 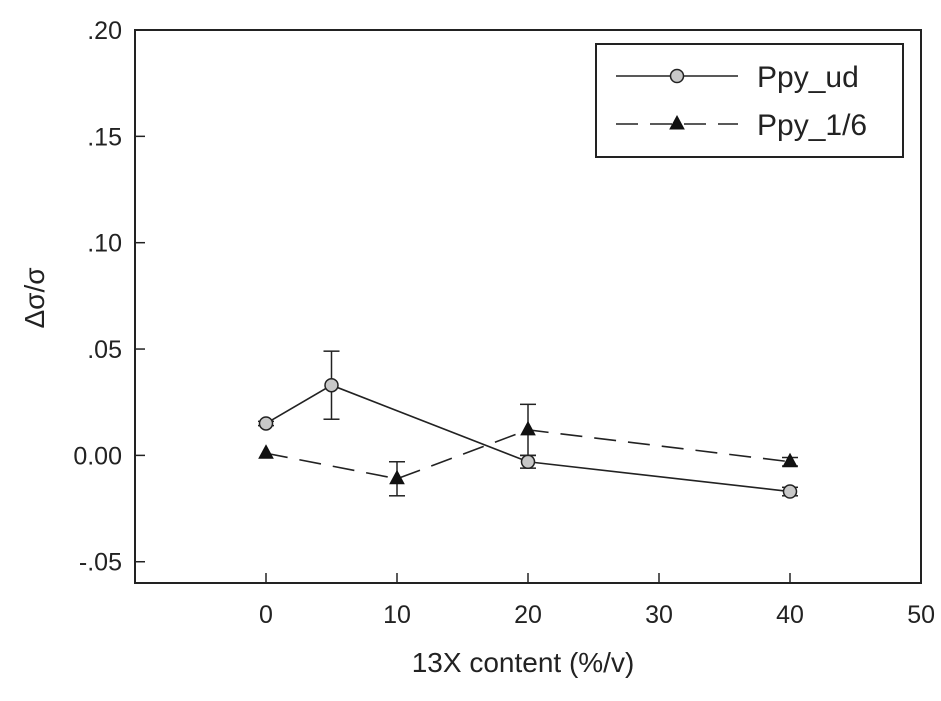 I want to click on y-tick-label: .15, so click(x=104, y=137).